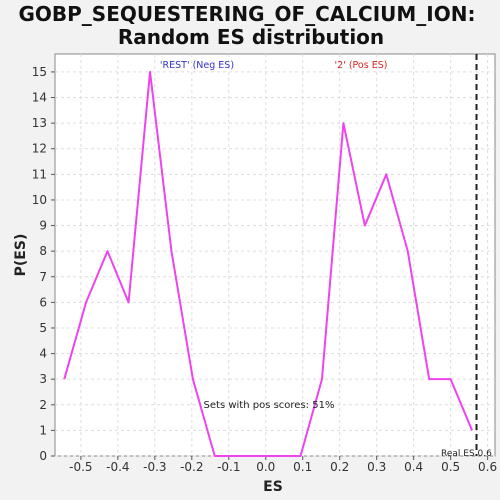 Image resolution: width=500 pixels, height=500 pixels. What do you see at coordinates (43, 226) in the screenshot?
I see `y-tick-label: 9` at bounding box center [43, 226].